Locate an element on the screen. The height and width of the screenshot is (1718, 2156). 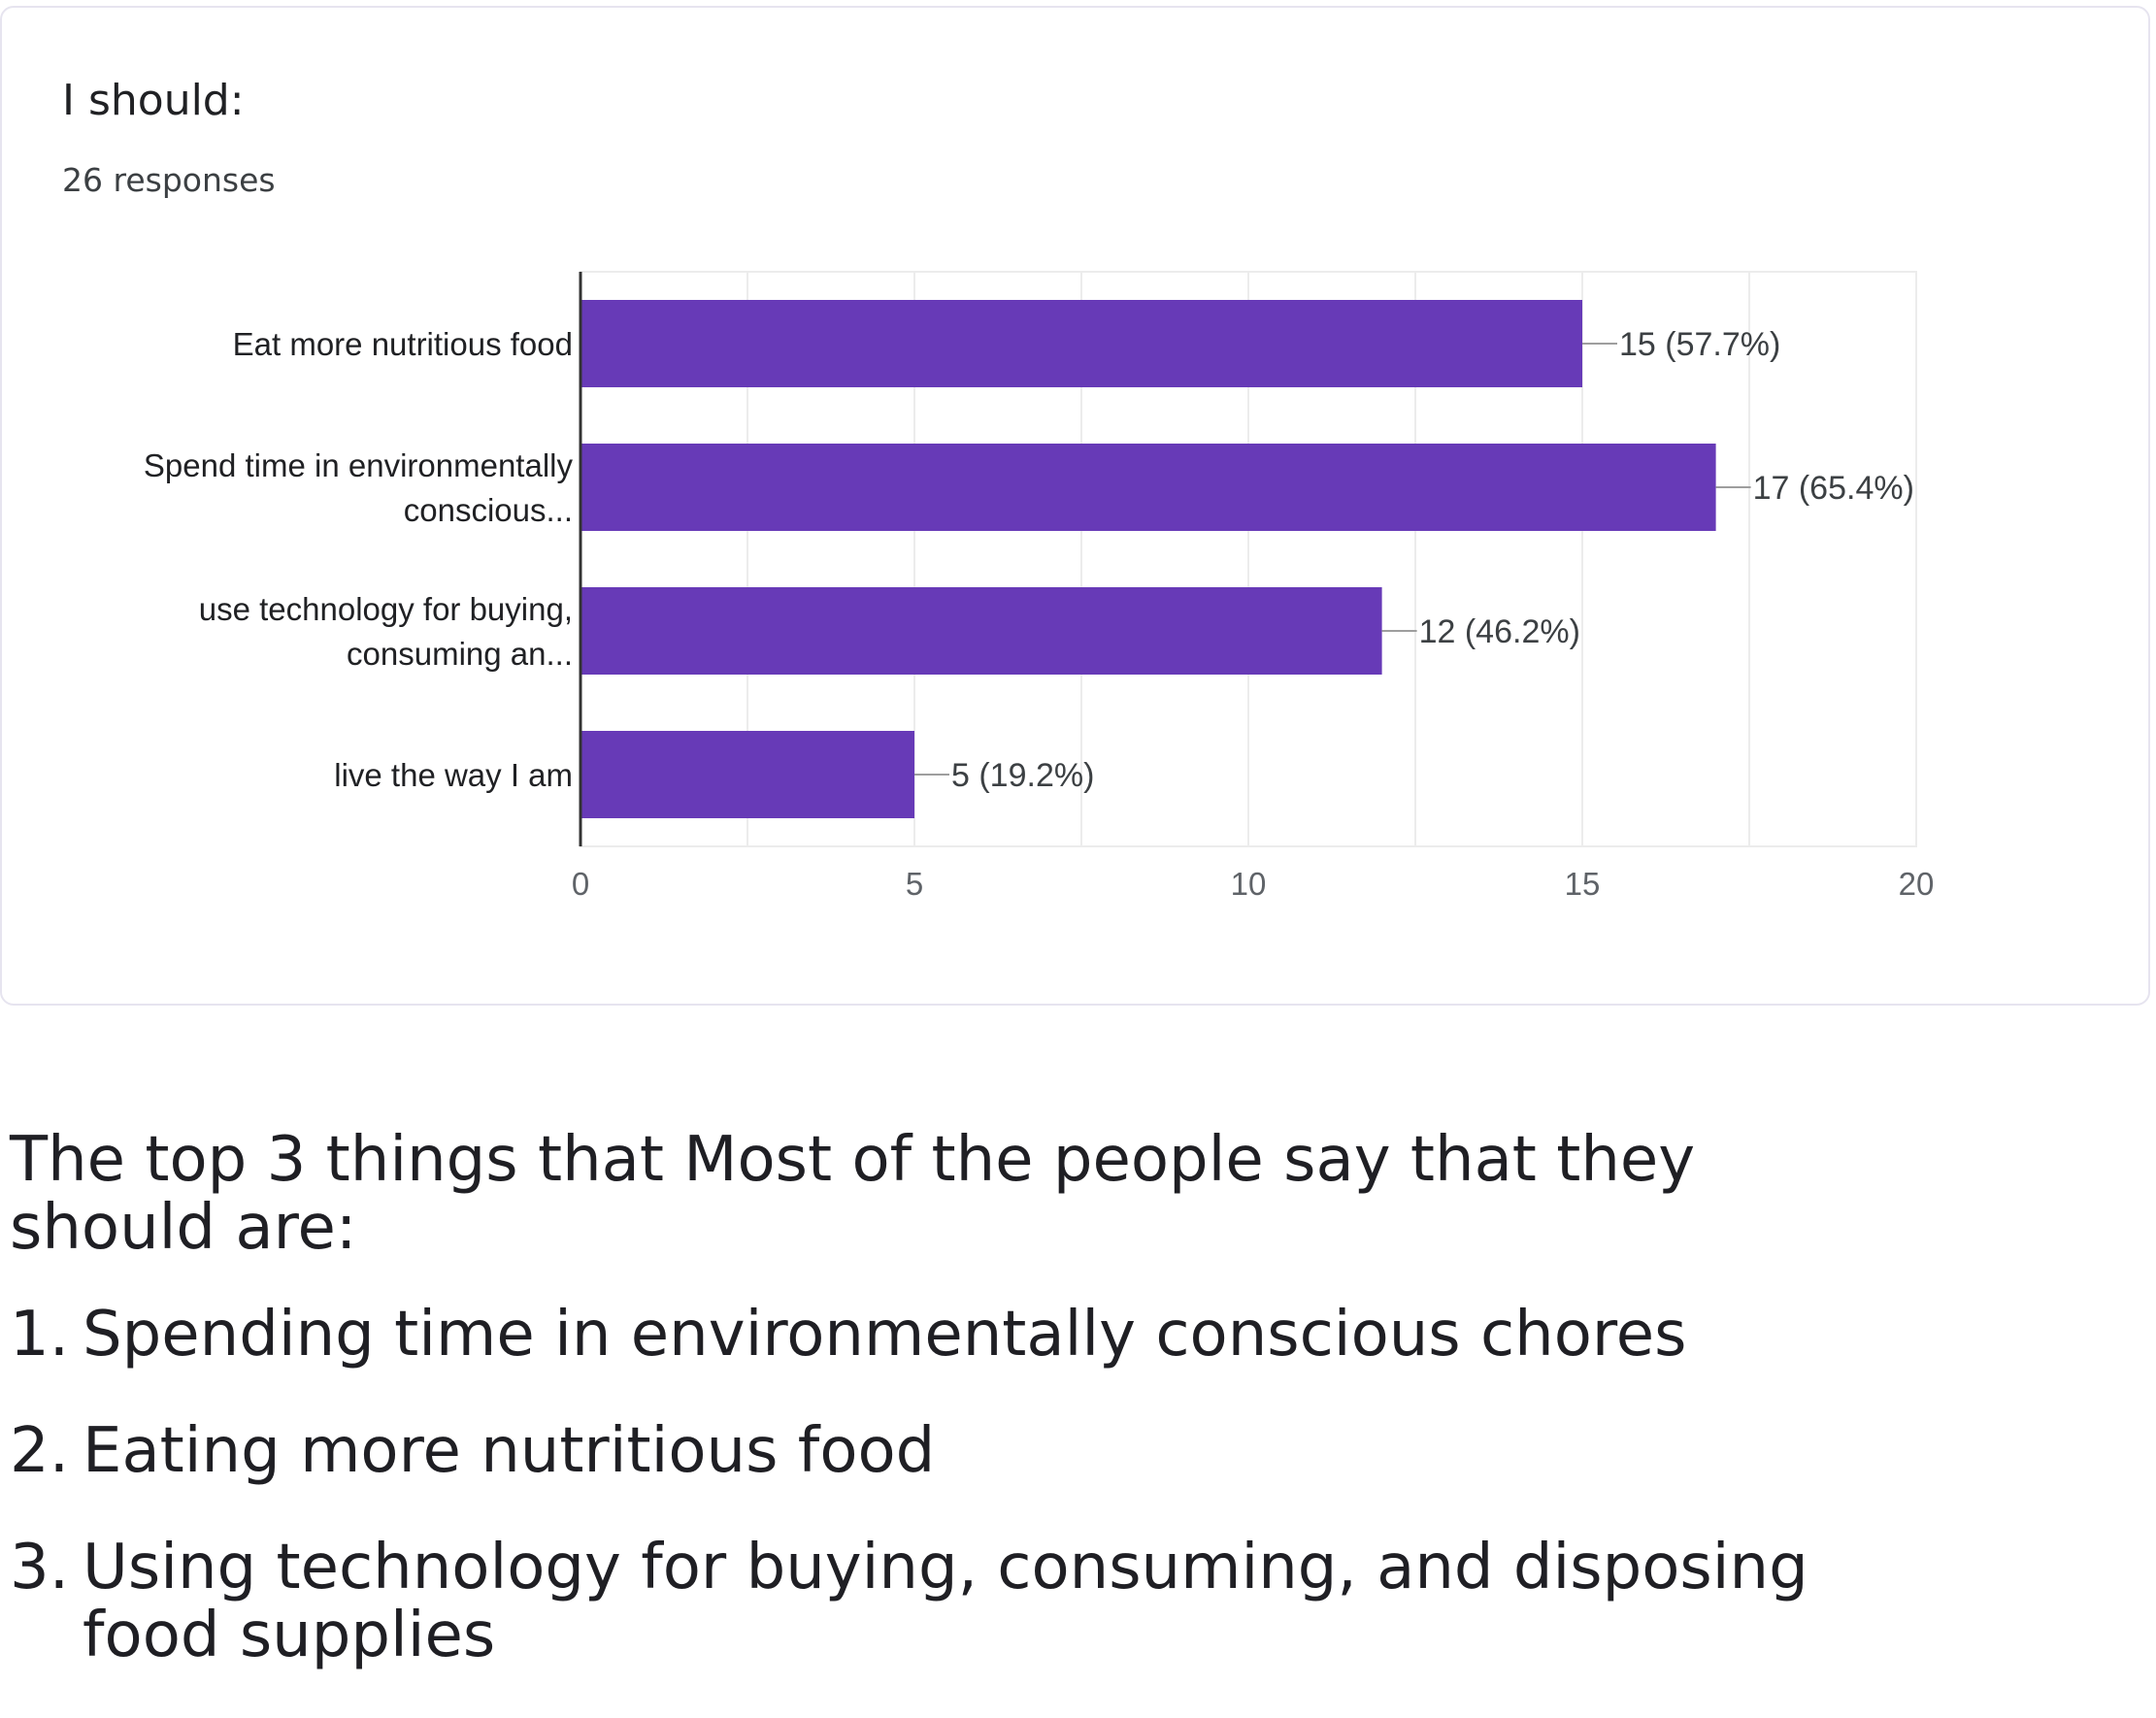
x-tick-label: 5 is located at coordinates (915, 884).